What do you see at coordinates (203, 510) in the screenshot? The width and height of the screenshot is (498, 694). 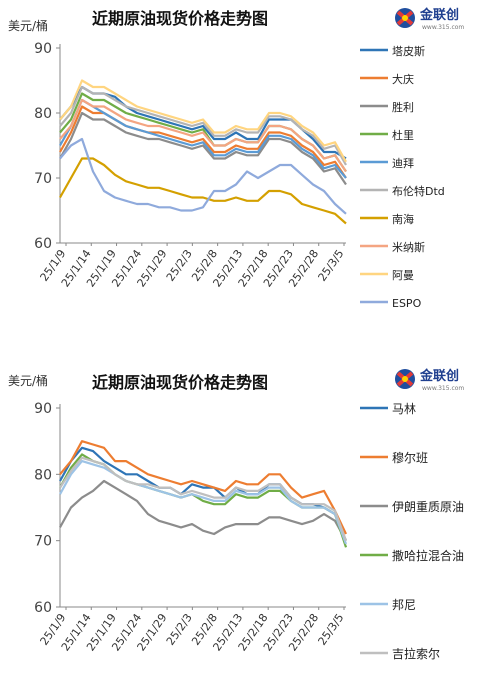 I see `series-line-伊朗重质原油` at bounding box center [203, 510].